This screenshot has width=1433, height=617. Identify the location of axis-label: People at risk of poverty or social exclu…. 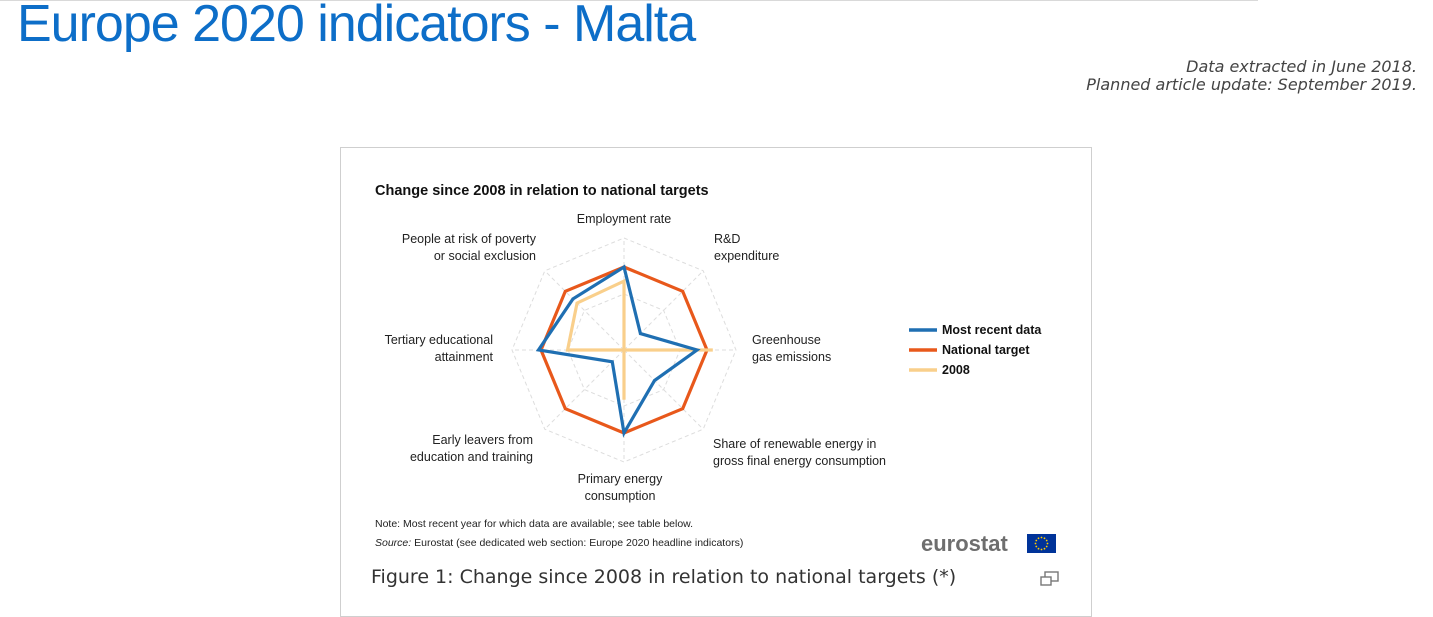
(469, 247).